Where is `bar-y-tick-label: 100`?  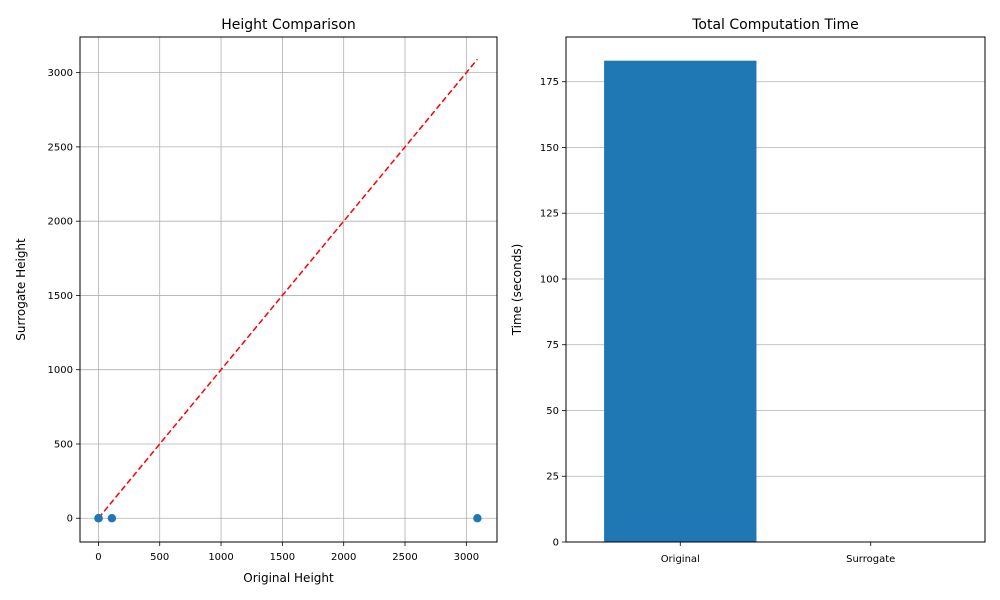
bar-y-tick-label: 100 is located at coordinates (549, 279).